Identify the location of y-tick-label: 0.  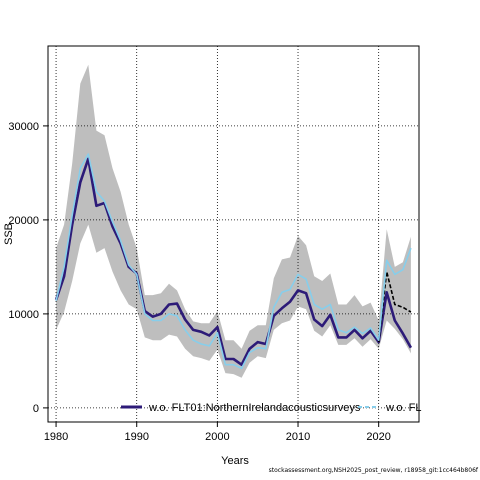
(36, 409).